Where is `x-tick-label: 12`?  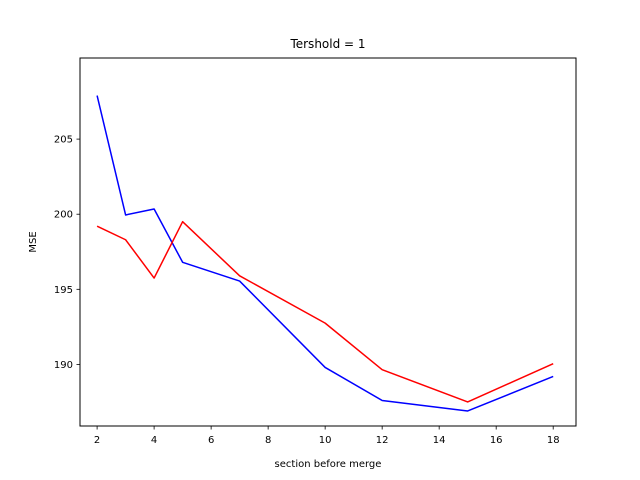 x-tick-label: 12 is located at coordinates (382, 440).